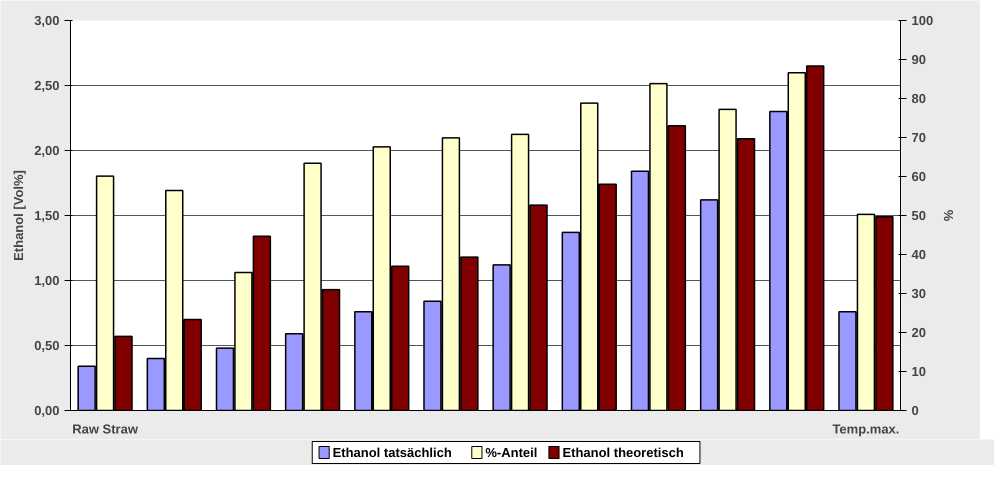  I want to click on y-tick-label: 0,50, so click(47, 345).